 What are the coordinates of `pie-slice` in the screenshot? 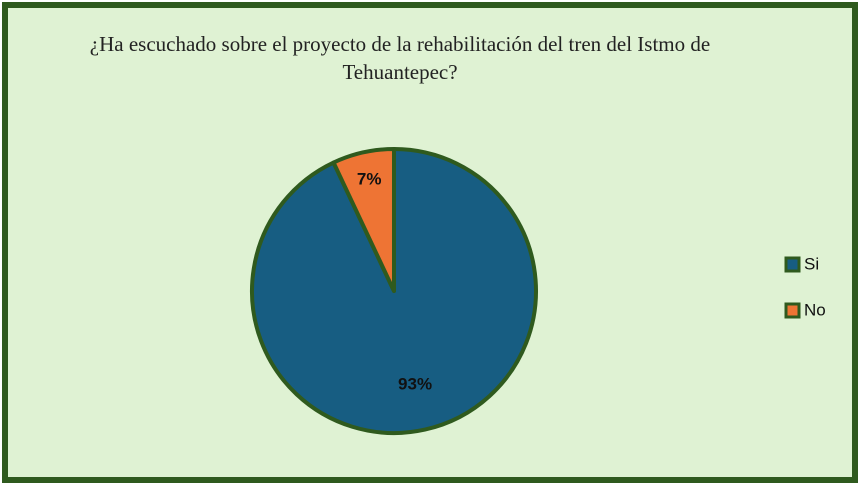 It's located at (363, 220).